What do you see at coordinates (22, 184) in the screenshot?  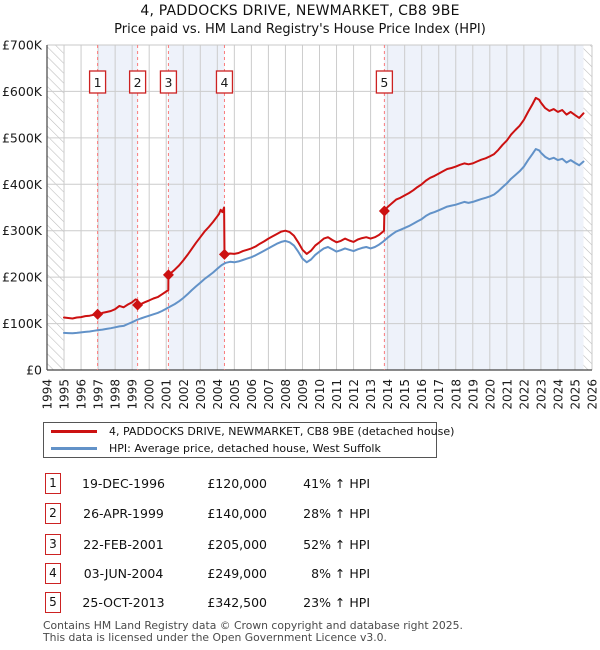 I see `svg-text: £400K` at bounding box center [22, 184].